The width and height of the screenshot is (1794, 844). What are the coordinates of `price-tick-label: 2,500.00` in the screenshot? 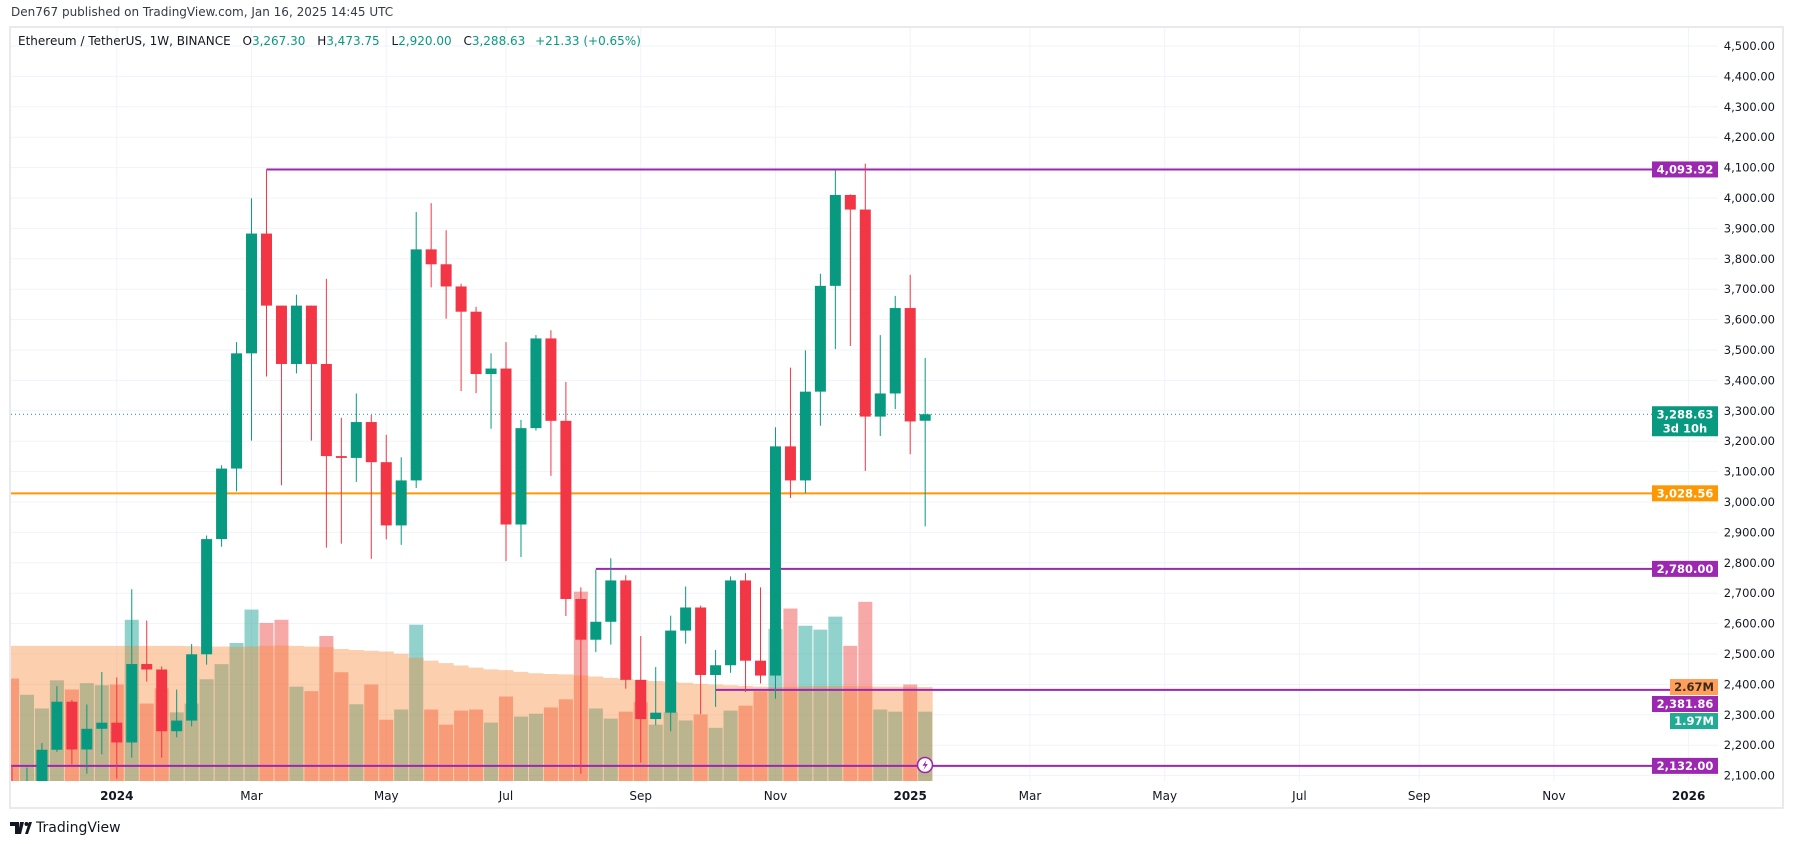 It's located at (1749, 654).